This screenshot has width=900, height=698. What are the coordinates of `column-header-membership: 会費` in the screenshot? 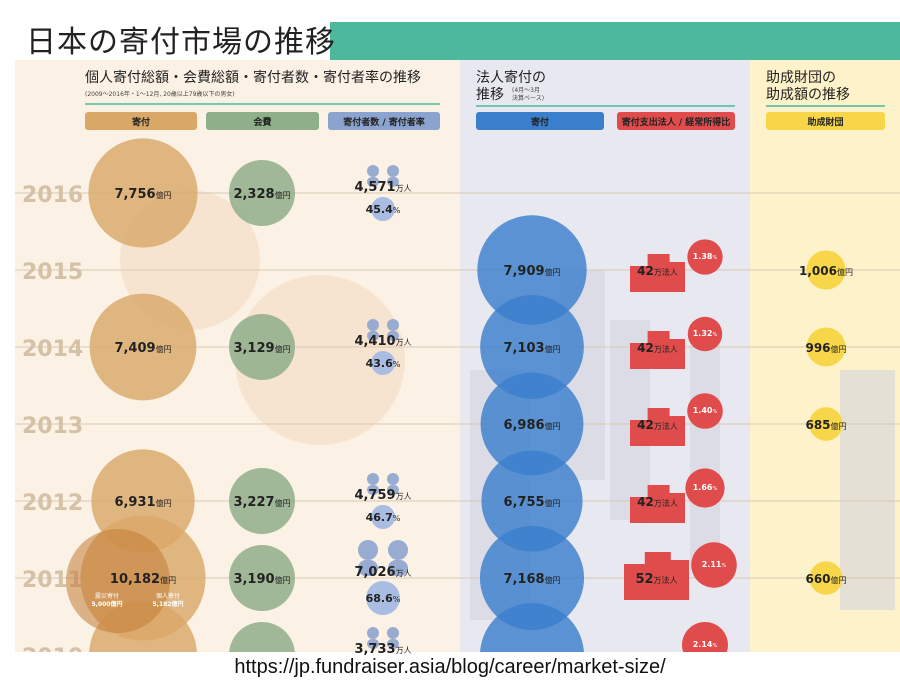 It's located at (262, 122).